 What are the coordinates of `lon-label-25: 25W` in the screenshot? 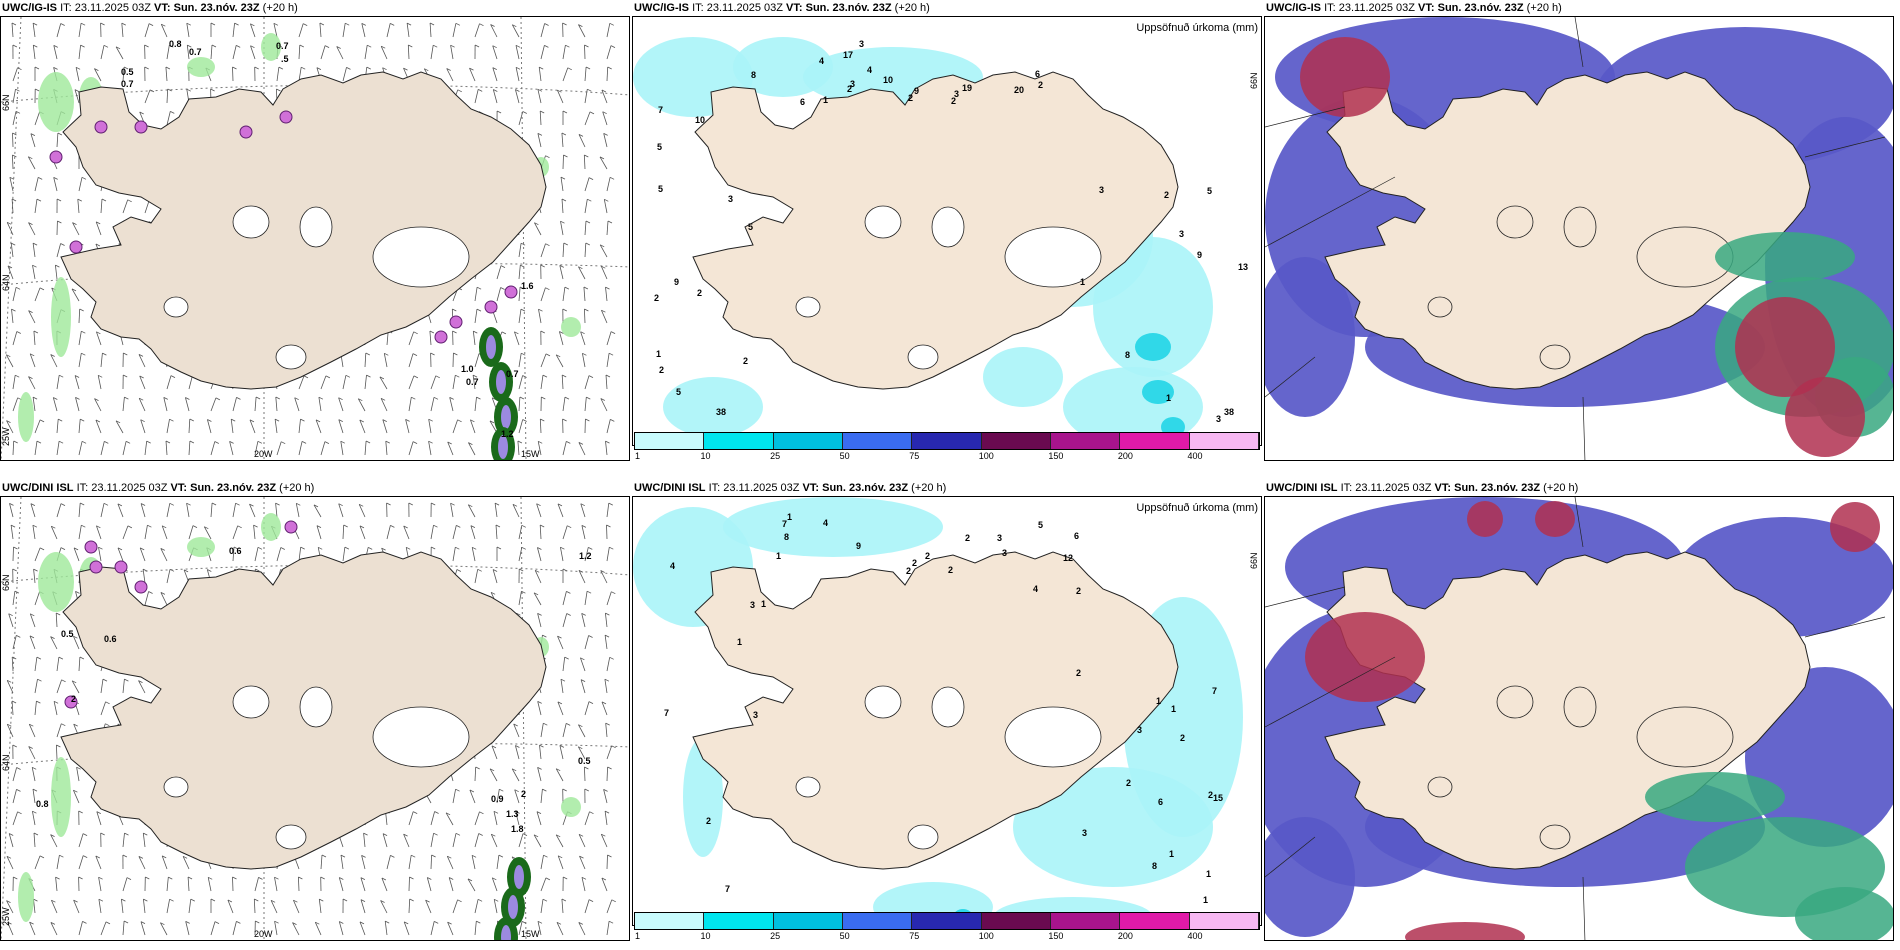 It's located at (6, 916).